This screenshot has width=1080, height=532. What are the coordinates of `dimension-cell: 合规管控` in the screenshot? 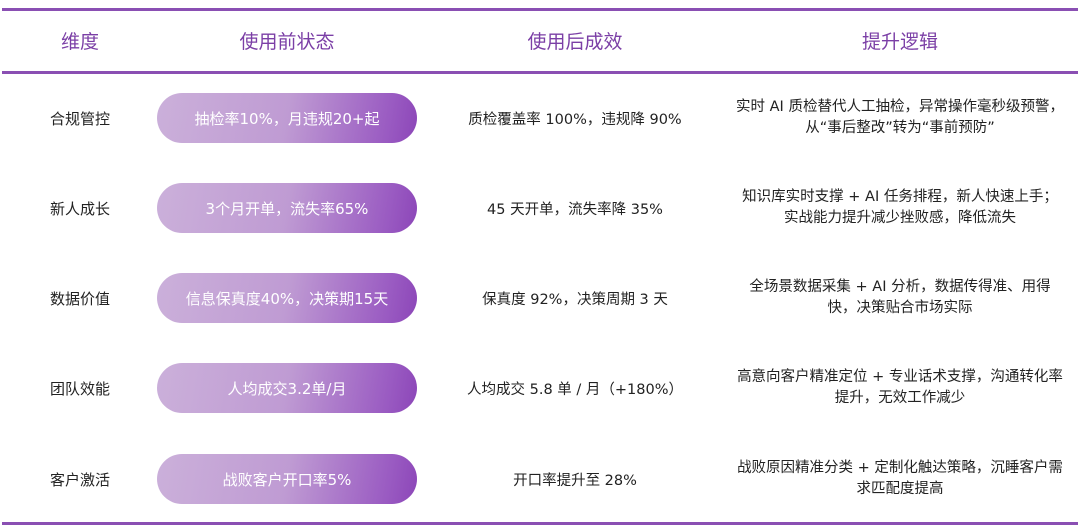 It's located at (79, 118).